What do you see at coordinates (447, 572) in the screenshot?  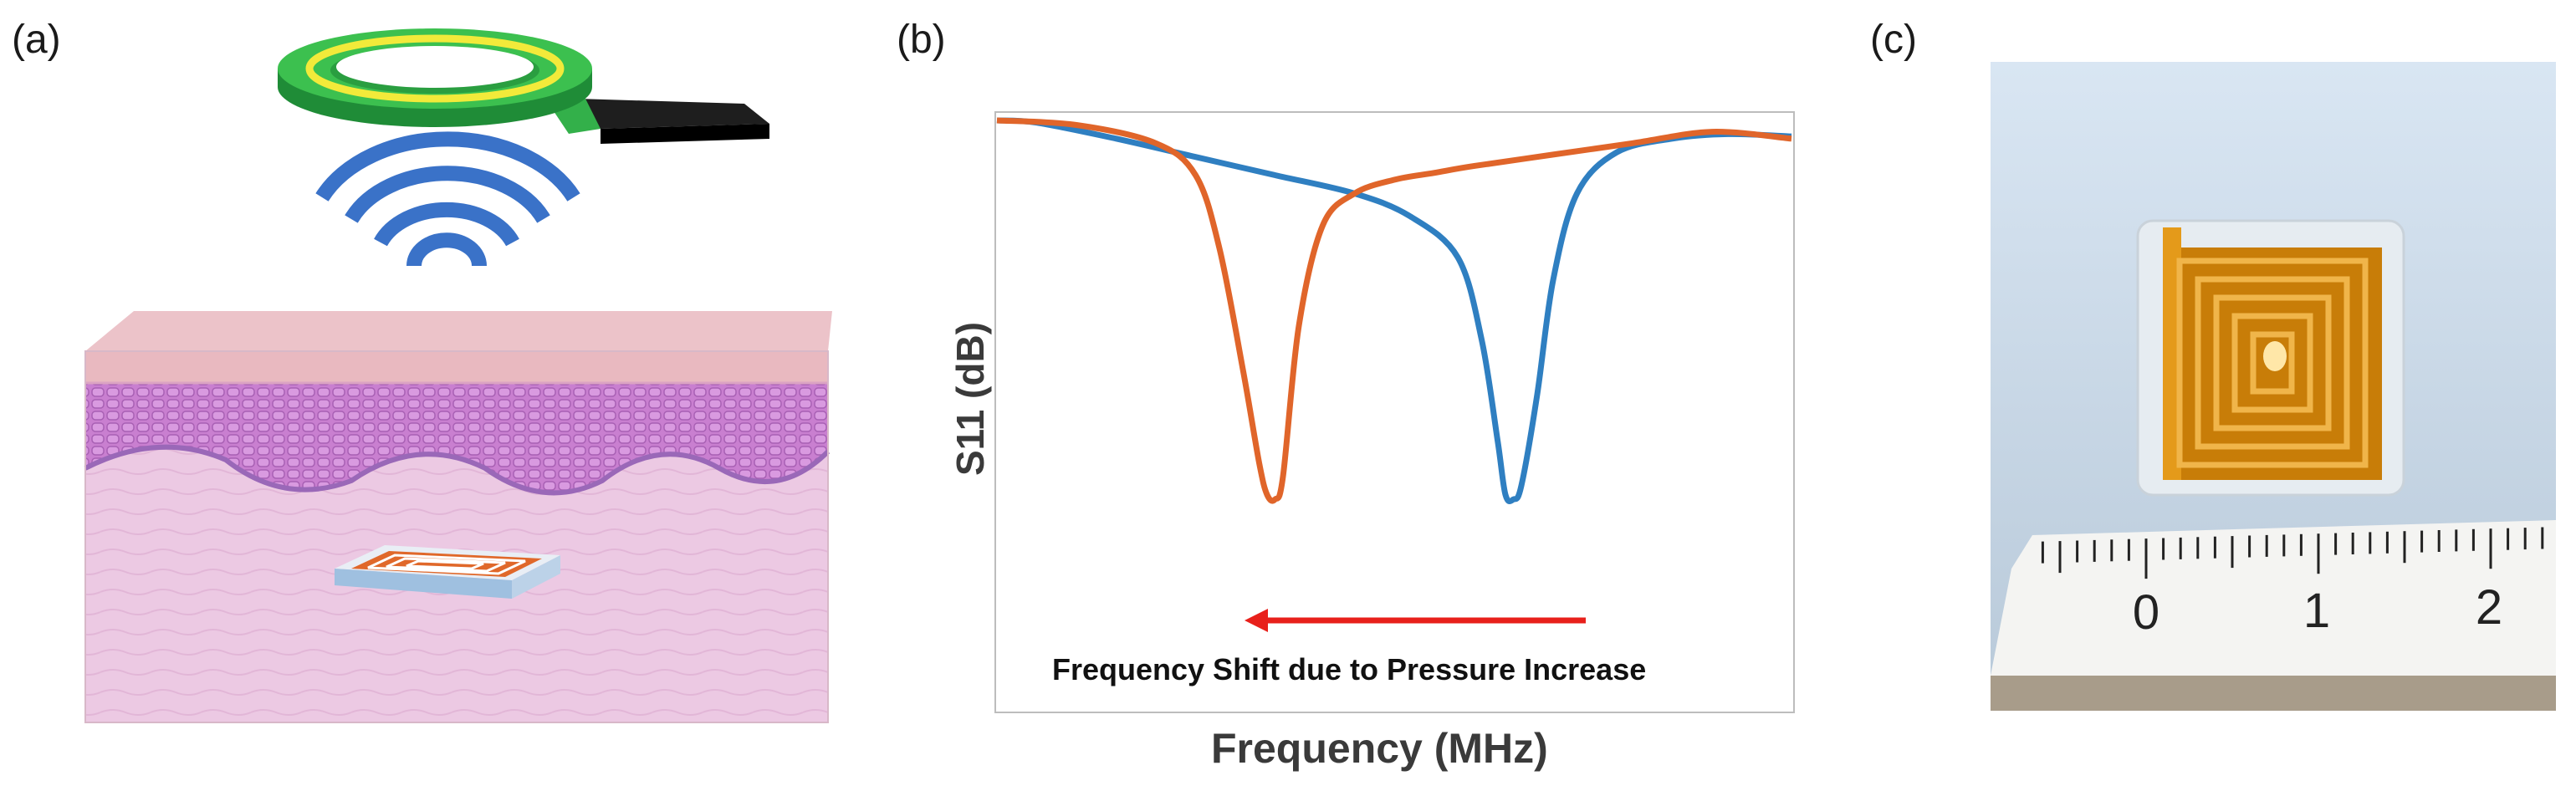 I see `implanted-coil-sensor` at bounding box center [447, 572].